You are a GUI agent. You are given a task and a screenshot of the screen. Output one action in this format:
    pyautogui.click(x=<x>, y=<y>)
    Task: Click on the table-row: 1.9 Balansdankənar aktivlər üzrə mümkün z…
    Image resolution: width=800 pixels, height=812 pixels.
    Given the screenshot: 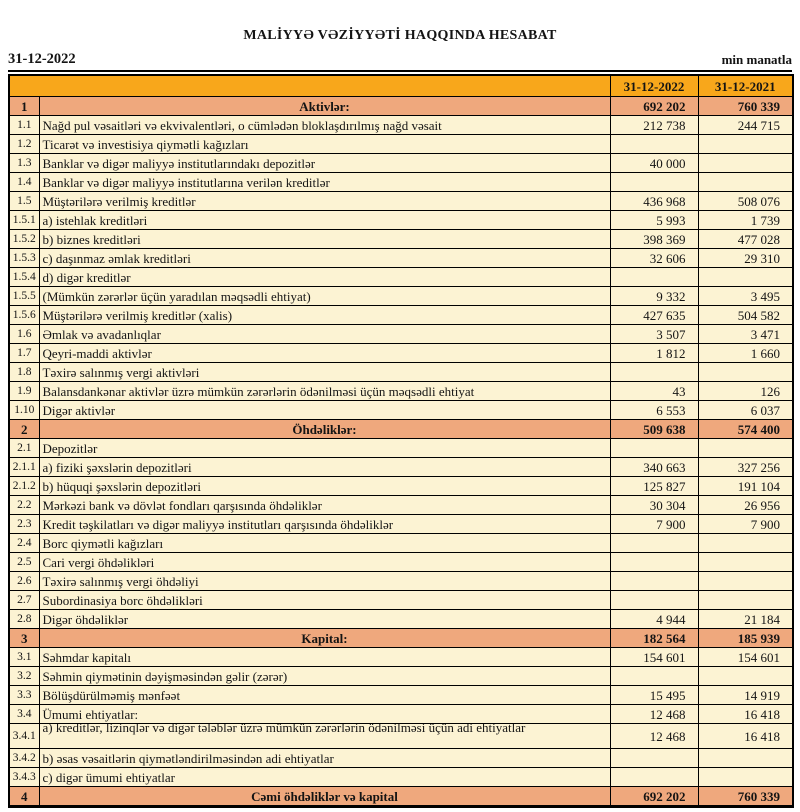 What is the action you would take?
    pyautogui.click(x=401, y=391)
    